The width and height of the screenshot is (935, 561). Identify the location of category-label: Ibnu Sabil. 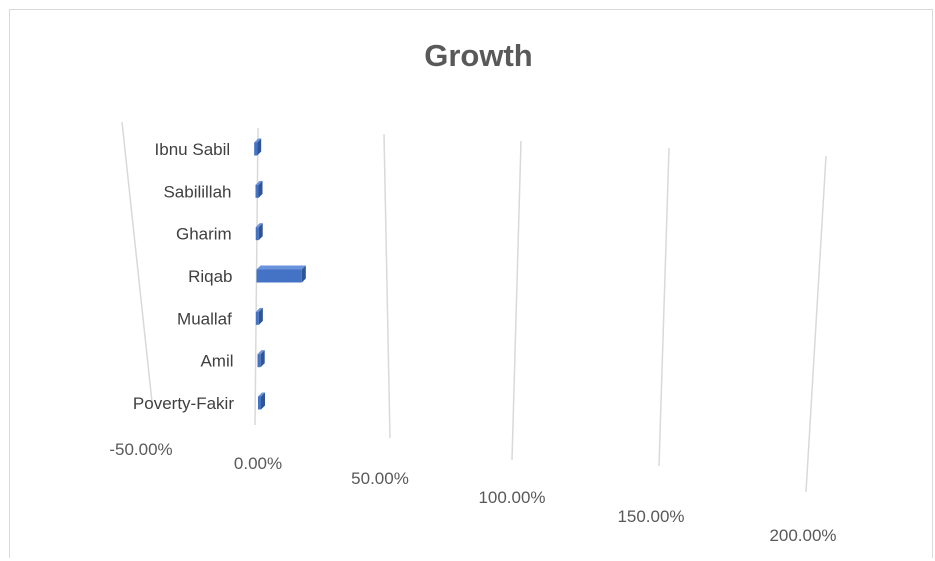
(193, 149).